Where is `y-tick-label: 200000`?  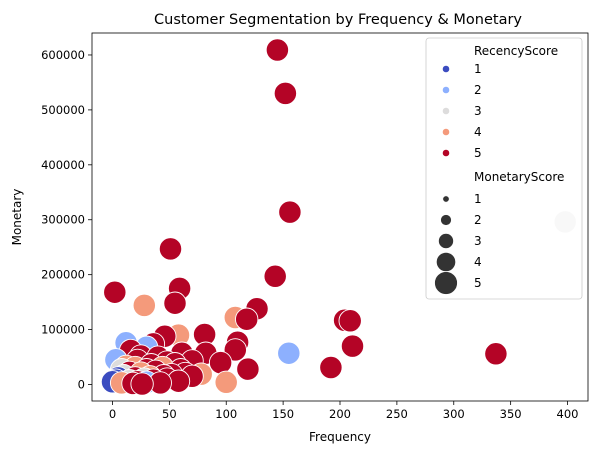 y-tick-label: 200000 is located at coordinates (63, 275).